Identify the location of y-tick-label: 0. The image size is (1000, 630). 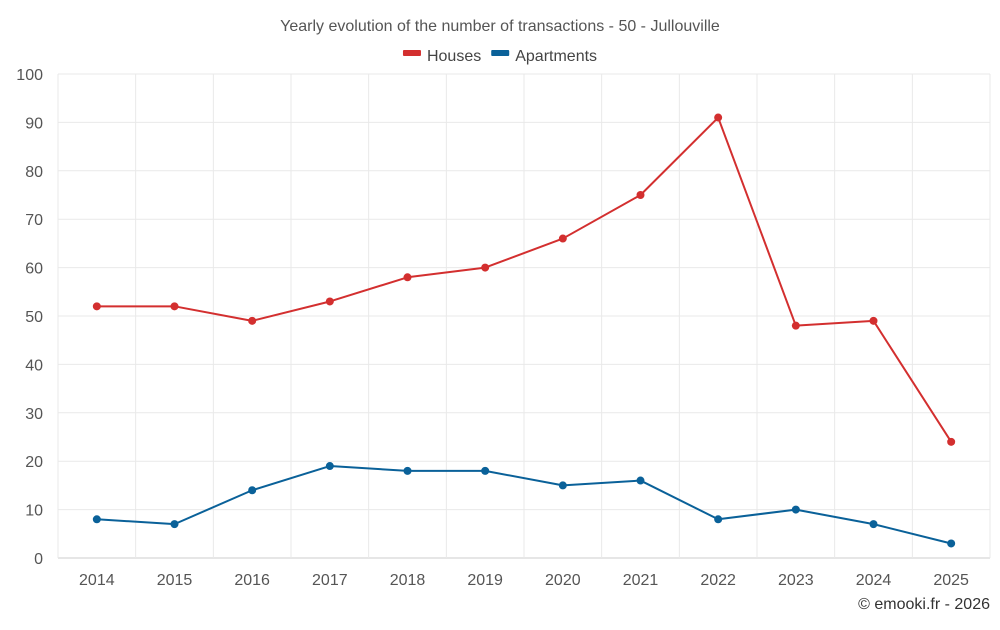
(38, 559).